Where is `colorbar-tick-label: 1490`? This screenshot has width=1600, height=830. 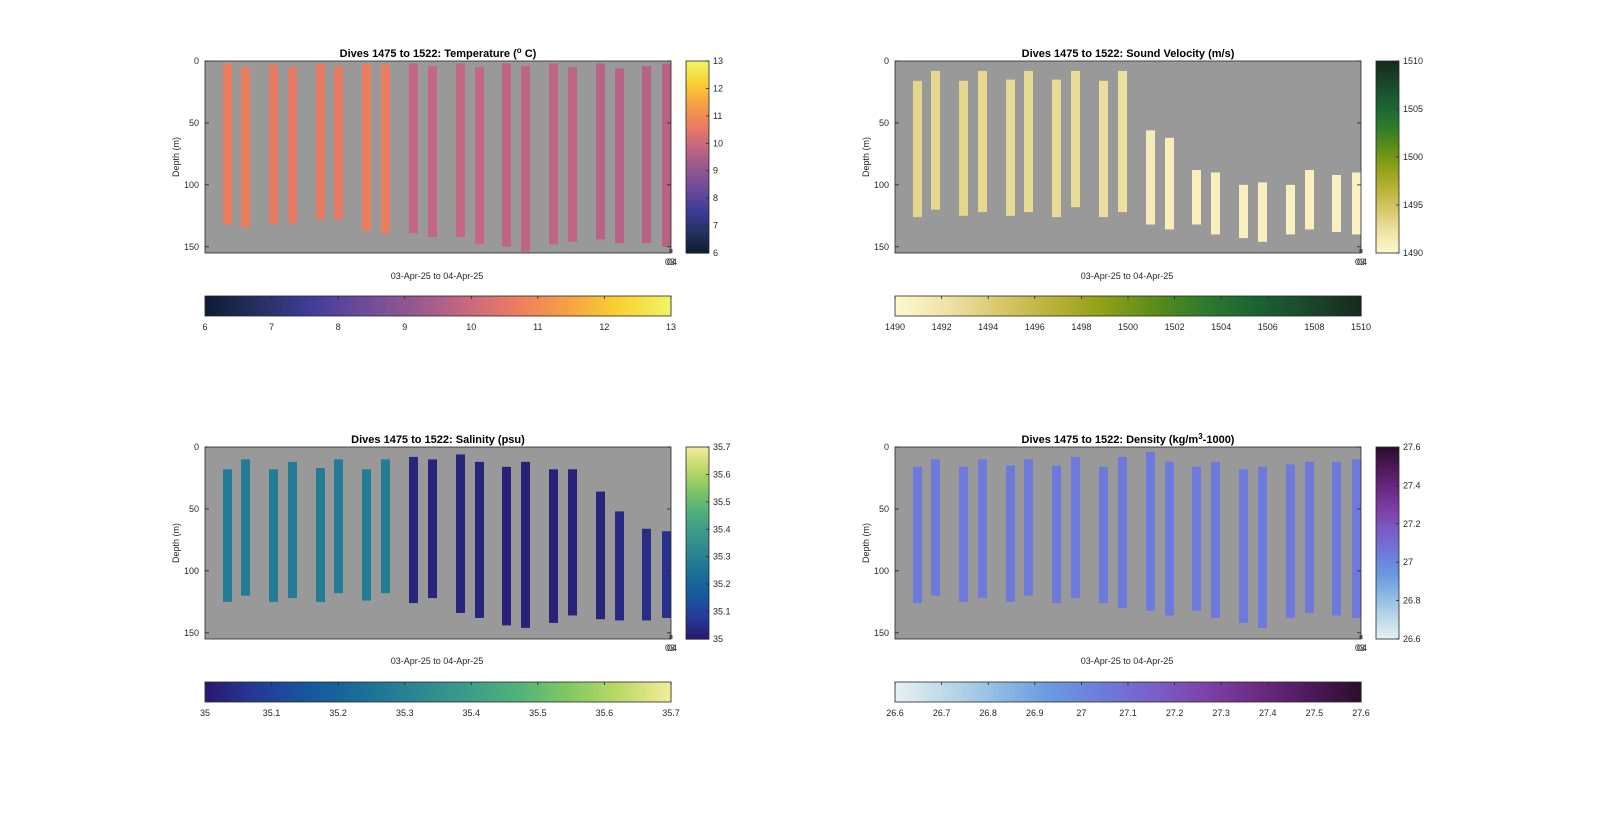 colorbar-tick-label: 1490 is located at coordinates (895, 327).